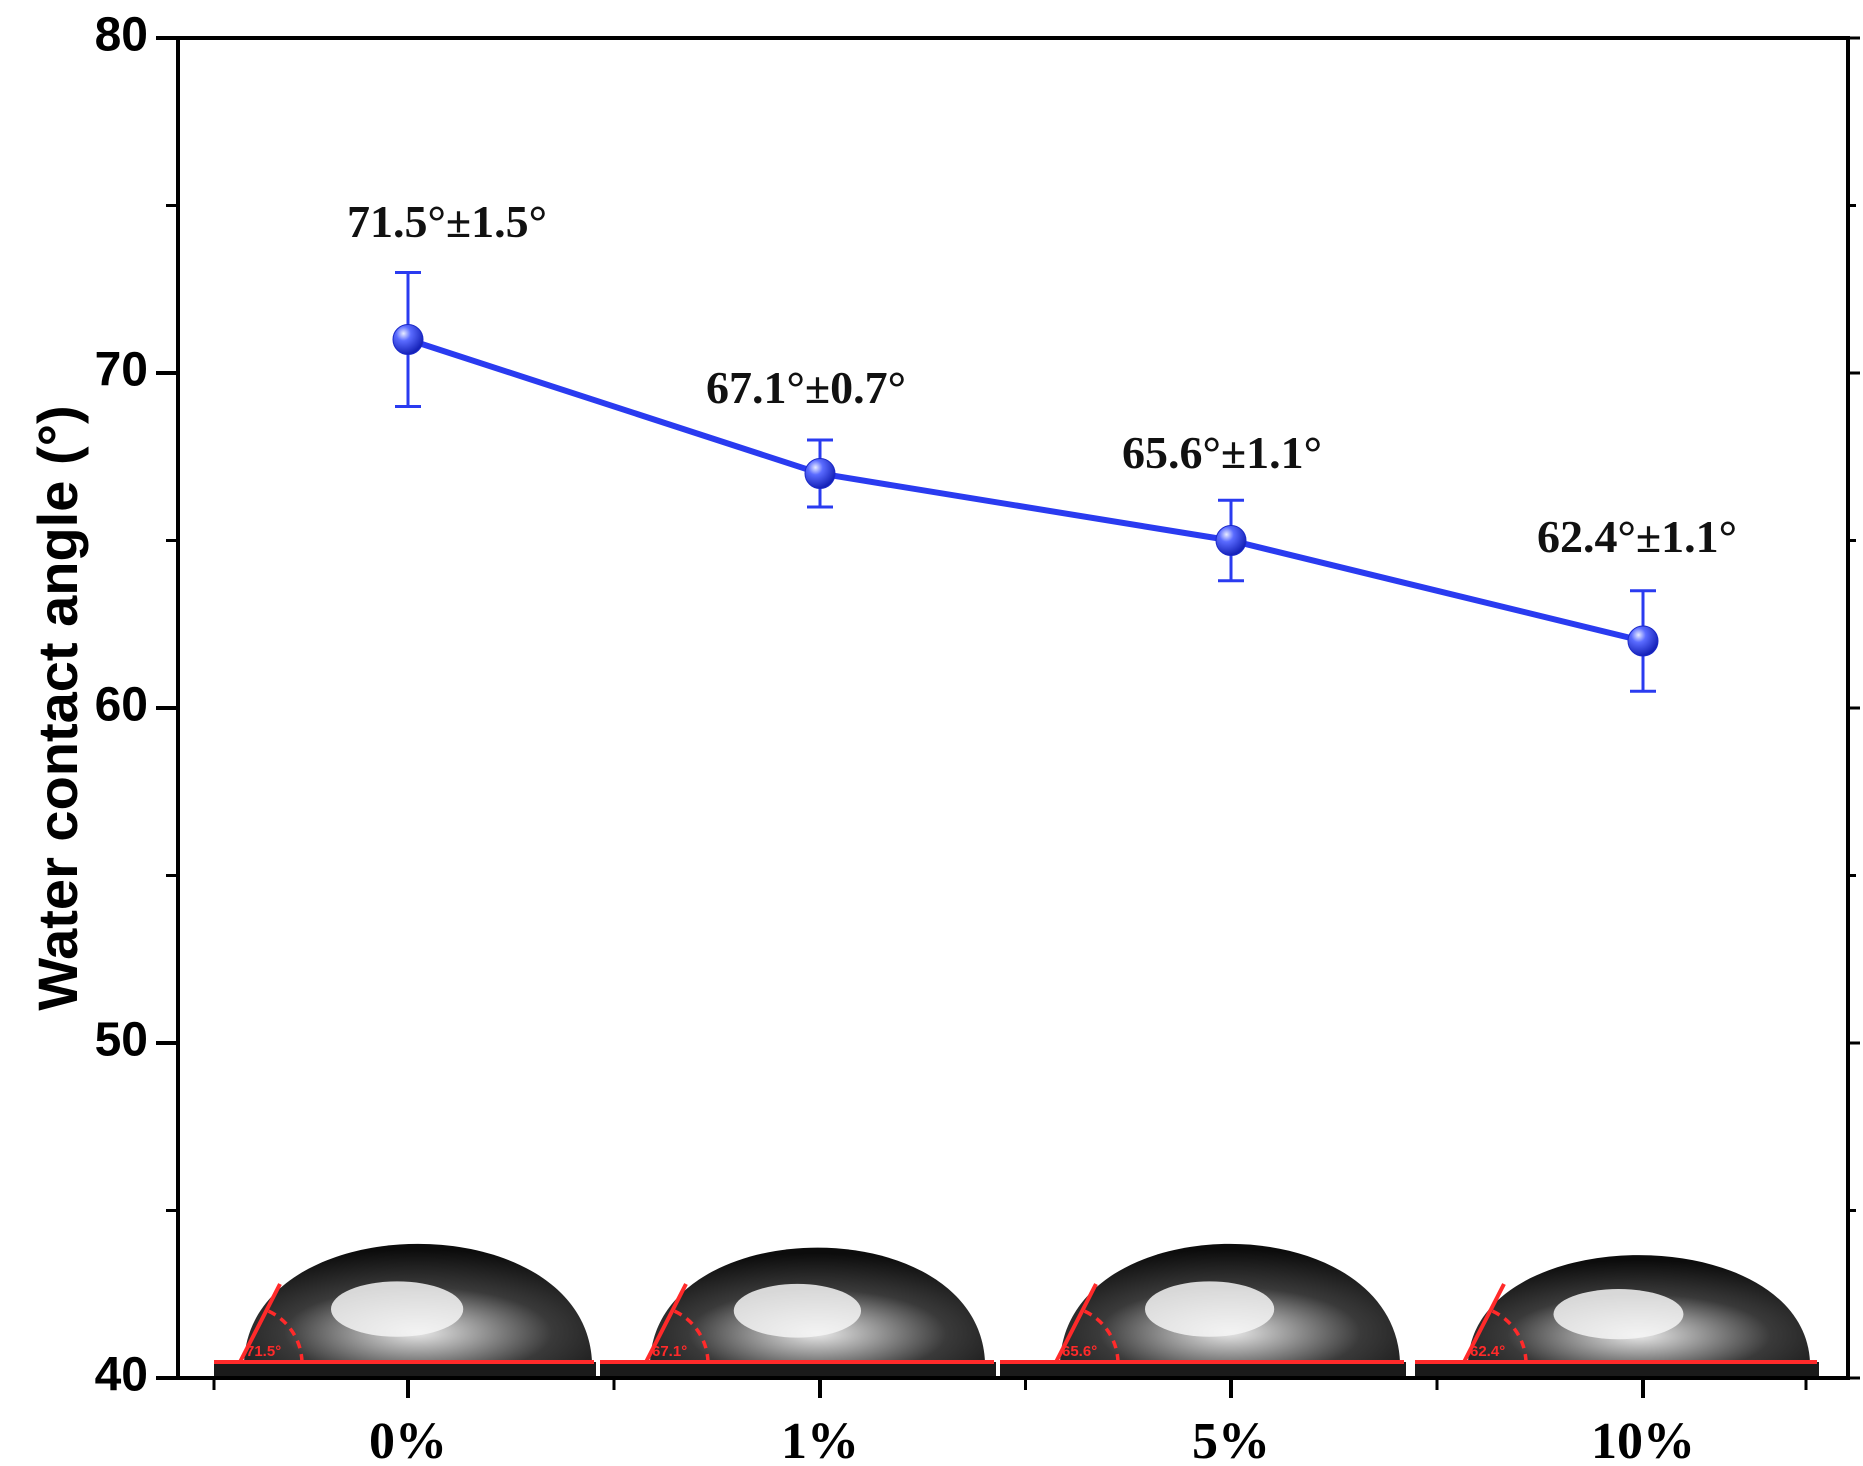  I want to click on y-tick-label: 40, so click(121, 1375).